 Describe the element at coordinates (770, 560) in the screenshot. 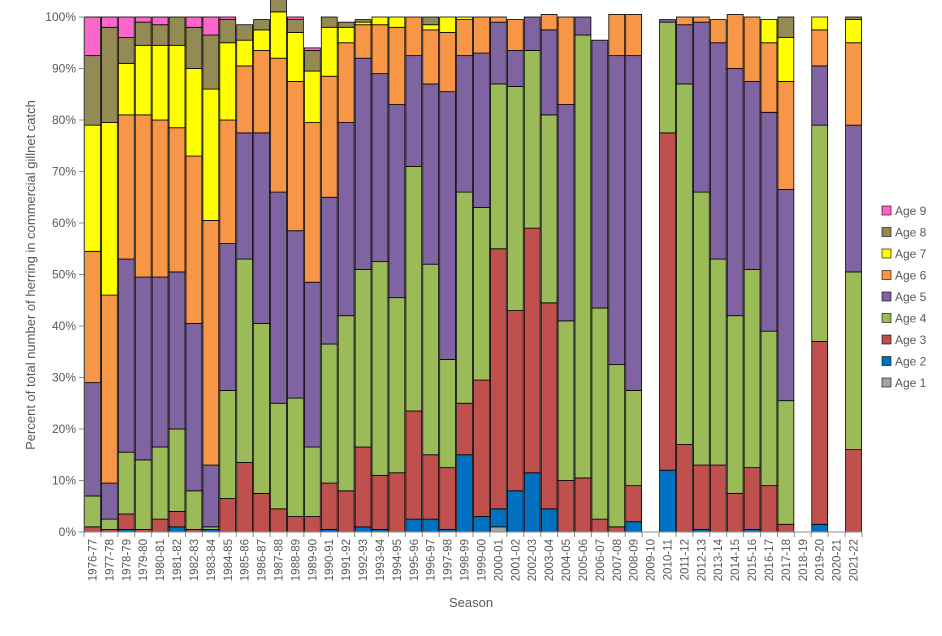

I see `x-tick-label: 2016-17` at that location.